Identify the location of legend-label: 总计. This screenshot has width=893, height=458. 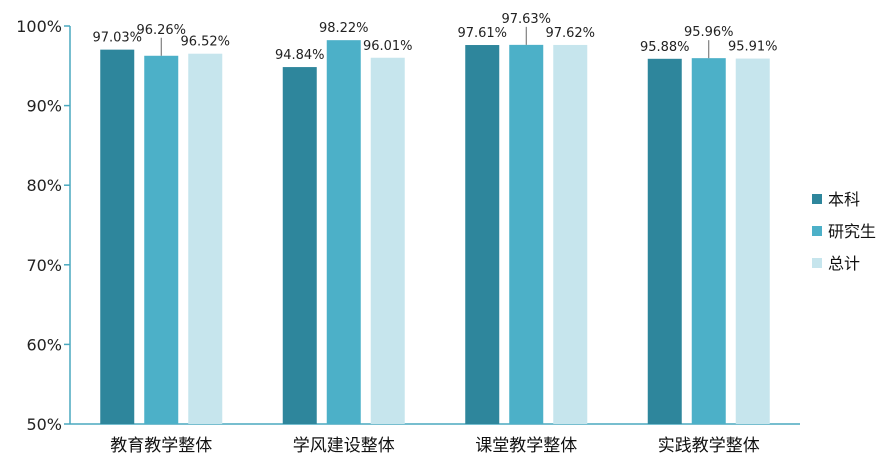
(844, 263).